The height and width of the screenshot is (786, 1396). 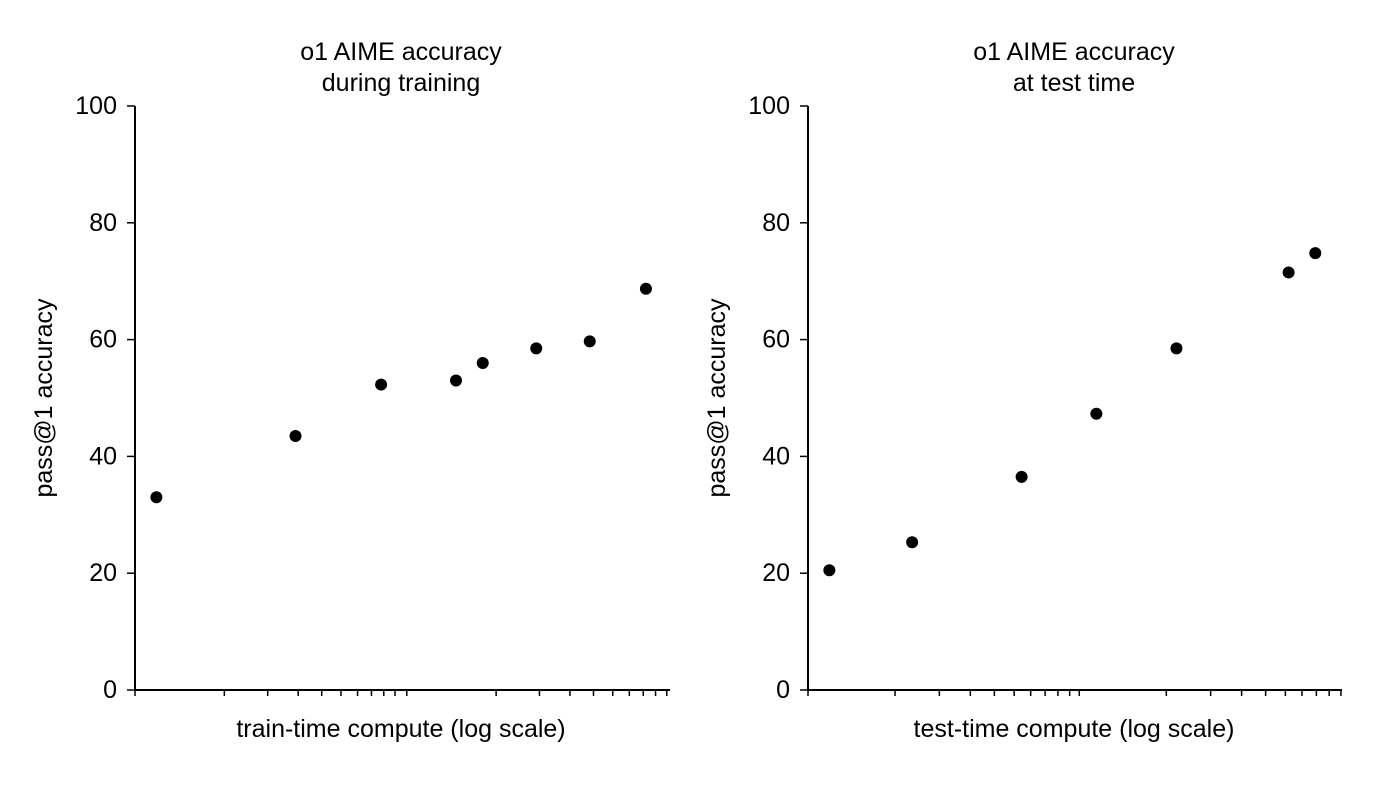 What do you see at coordinates (400, 729) in the screenshot?
I see `x-axis-label: train-time compute (log scale)` at bounding box center [400, 729].